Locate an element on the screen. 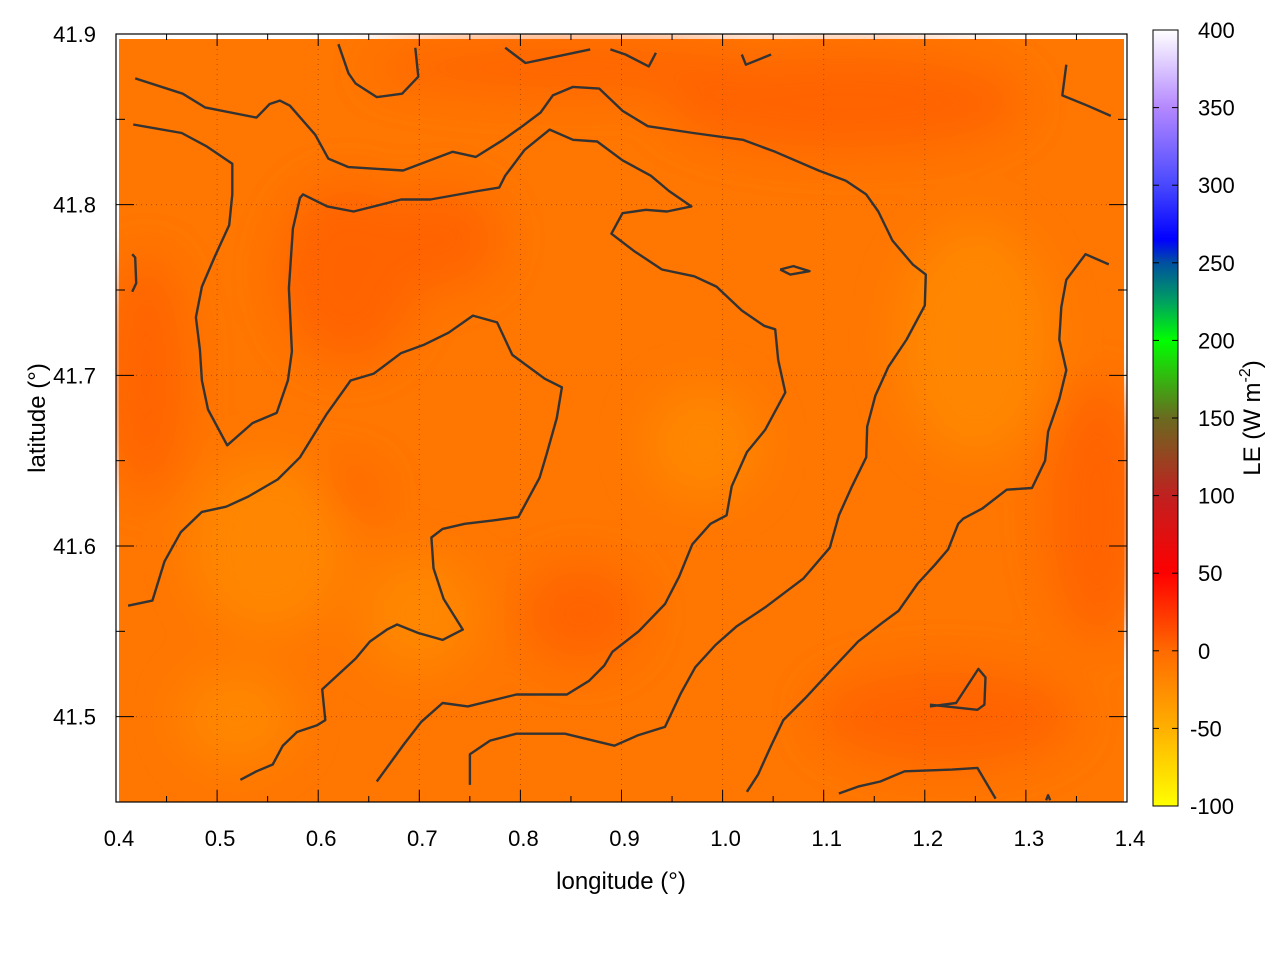 The width and height of the screenshot is (1280, 960). x-tick-label: 0.4 is located at coordinates (119, 838).